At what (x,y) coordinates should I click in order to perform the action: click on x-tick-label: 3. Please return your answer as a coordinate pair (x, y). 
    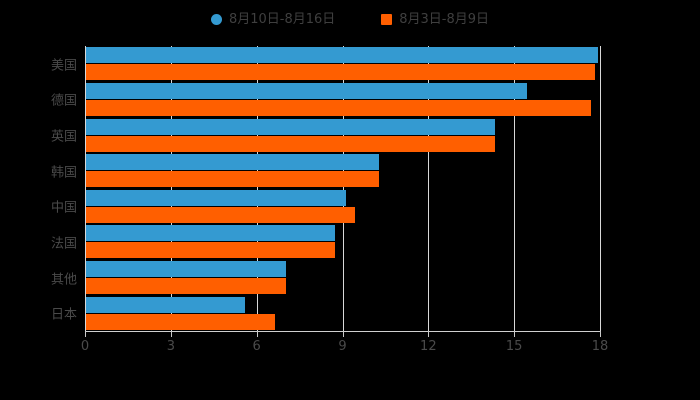
    Looking at the image, I should click on (170, 346).